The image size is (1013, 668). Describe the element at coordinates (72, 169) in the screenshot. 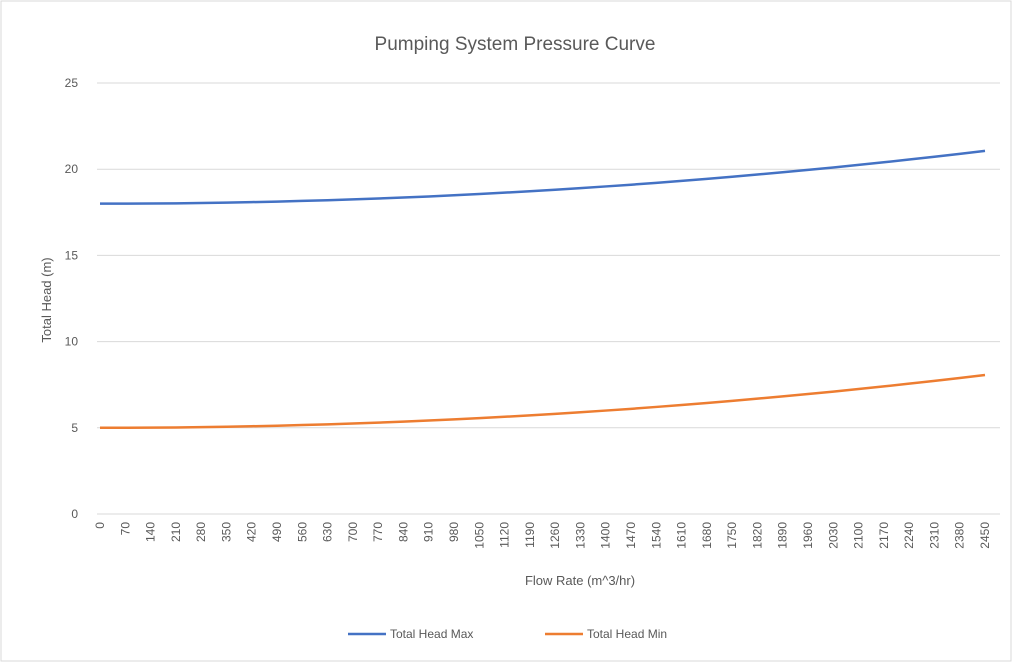

I see `y-tick-label: 20` at that location.